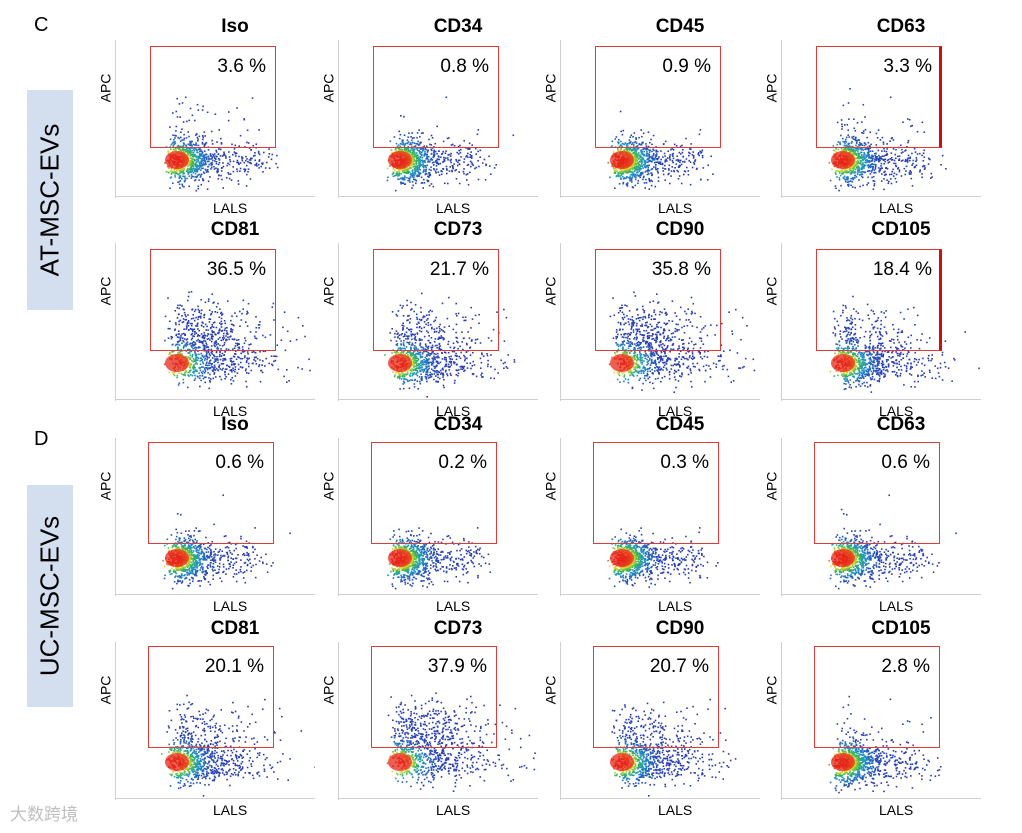  I want to click on gate-percentage: 21.7 %, so click(459, 269).